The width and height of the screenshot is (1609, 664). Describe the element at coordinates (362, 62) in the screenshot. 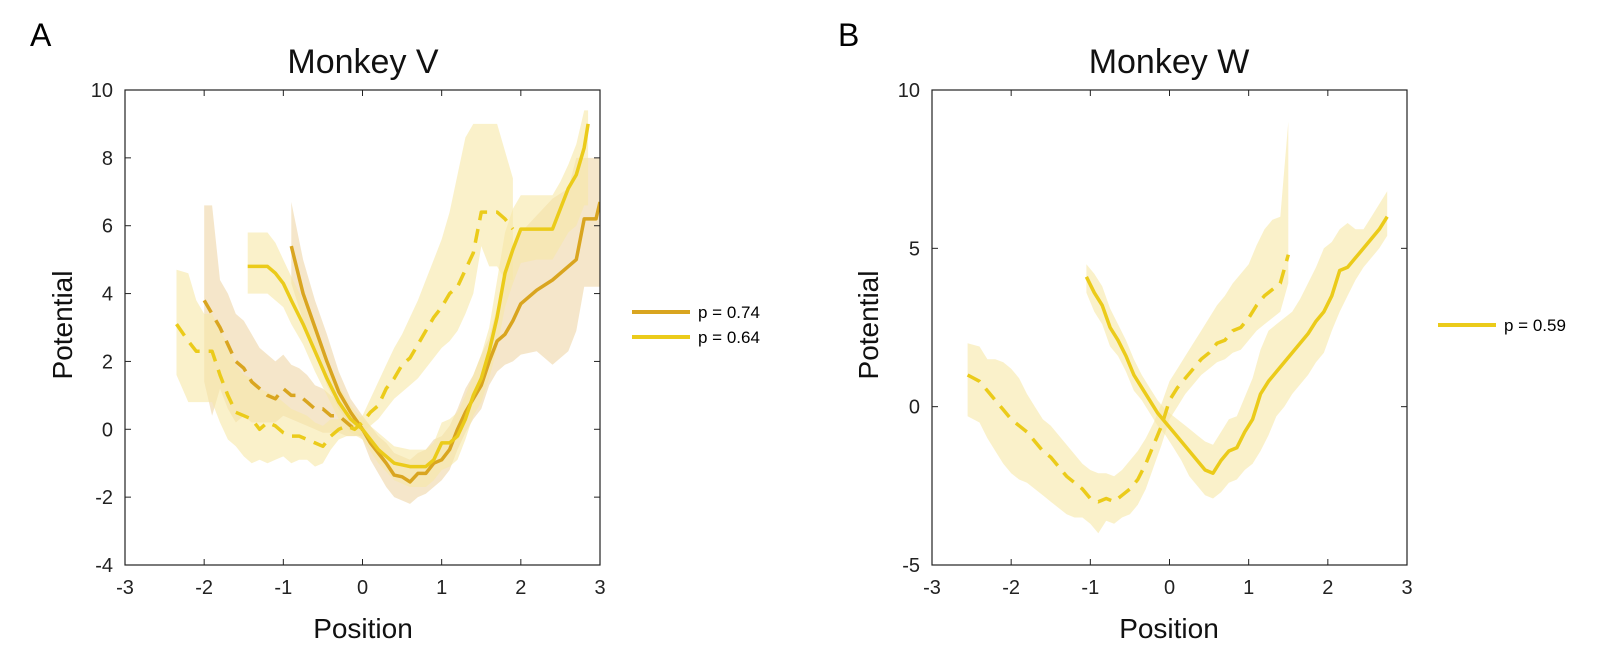

I see `chart-title: Monkey V` at that location.